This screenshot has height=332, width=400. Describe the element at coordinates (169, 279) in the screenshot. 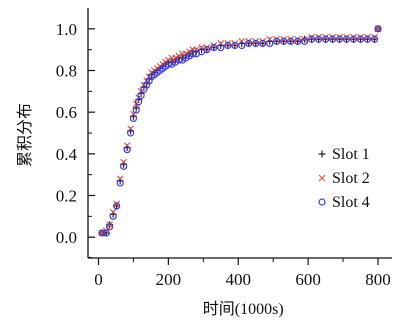

I see `x-tick-label: 200` at that location.